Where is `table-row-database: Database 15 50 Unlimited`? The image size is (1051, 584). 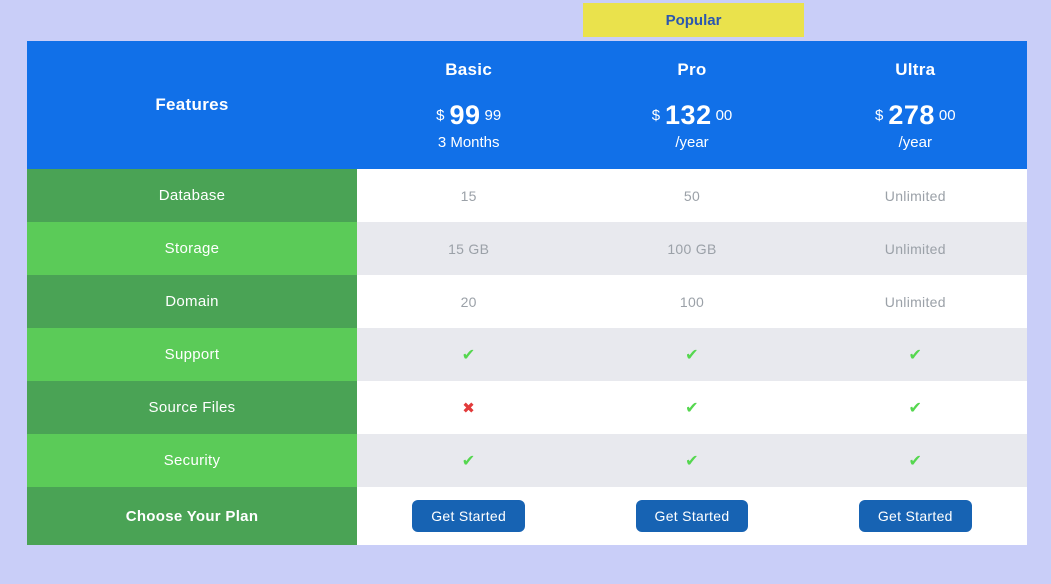
table-row-database: Database 15 50 Unlimited is located at coordinates (527, 195).